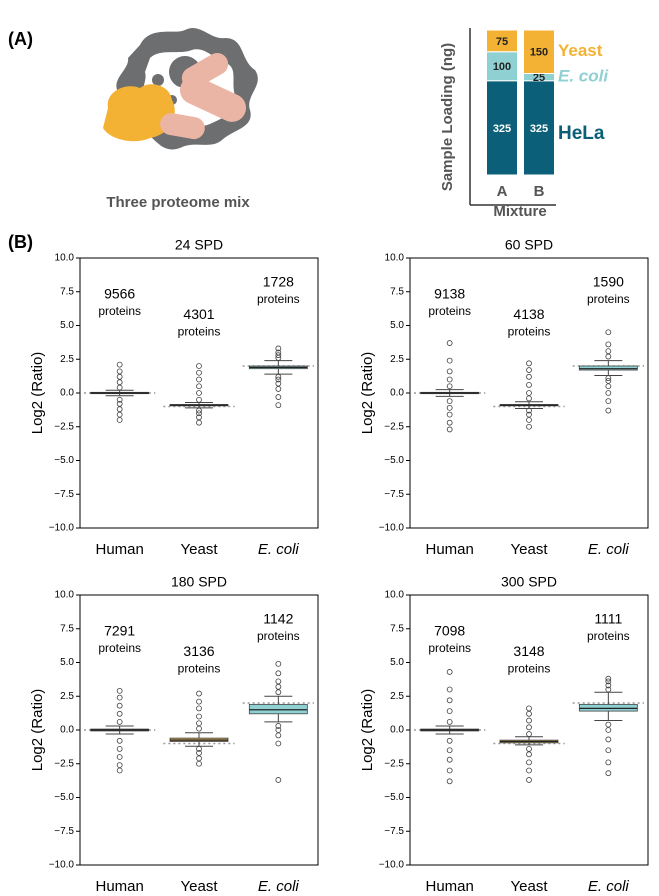  What do you see at coordinates (539, 53) in the screenshot?
I see `value-label: 150` at bounding box center [539, 53].